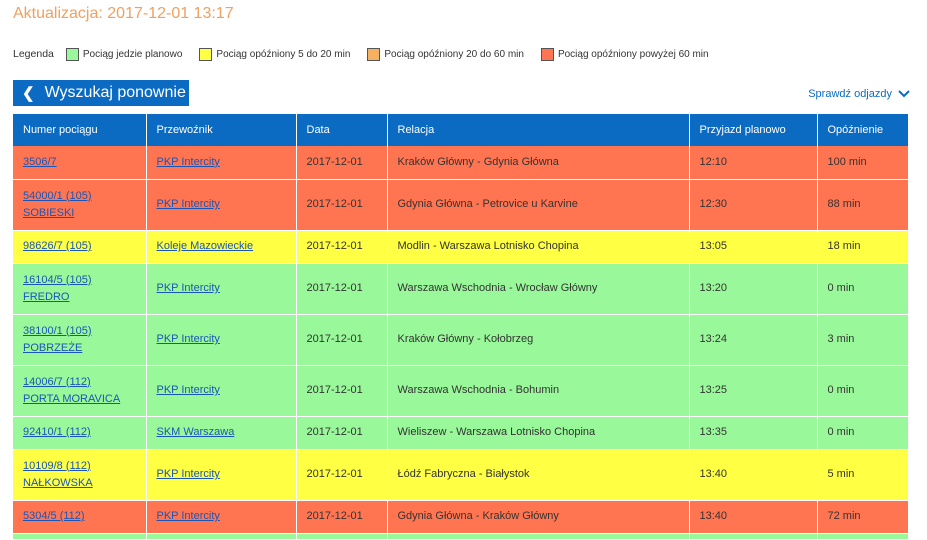 The height and width of the screenshot is (540, 927). What do you see at coordinates (753, 205) in the screenshot?
I see `cell-arrival: 12:30` at bounding box center [753, 205].